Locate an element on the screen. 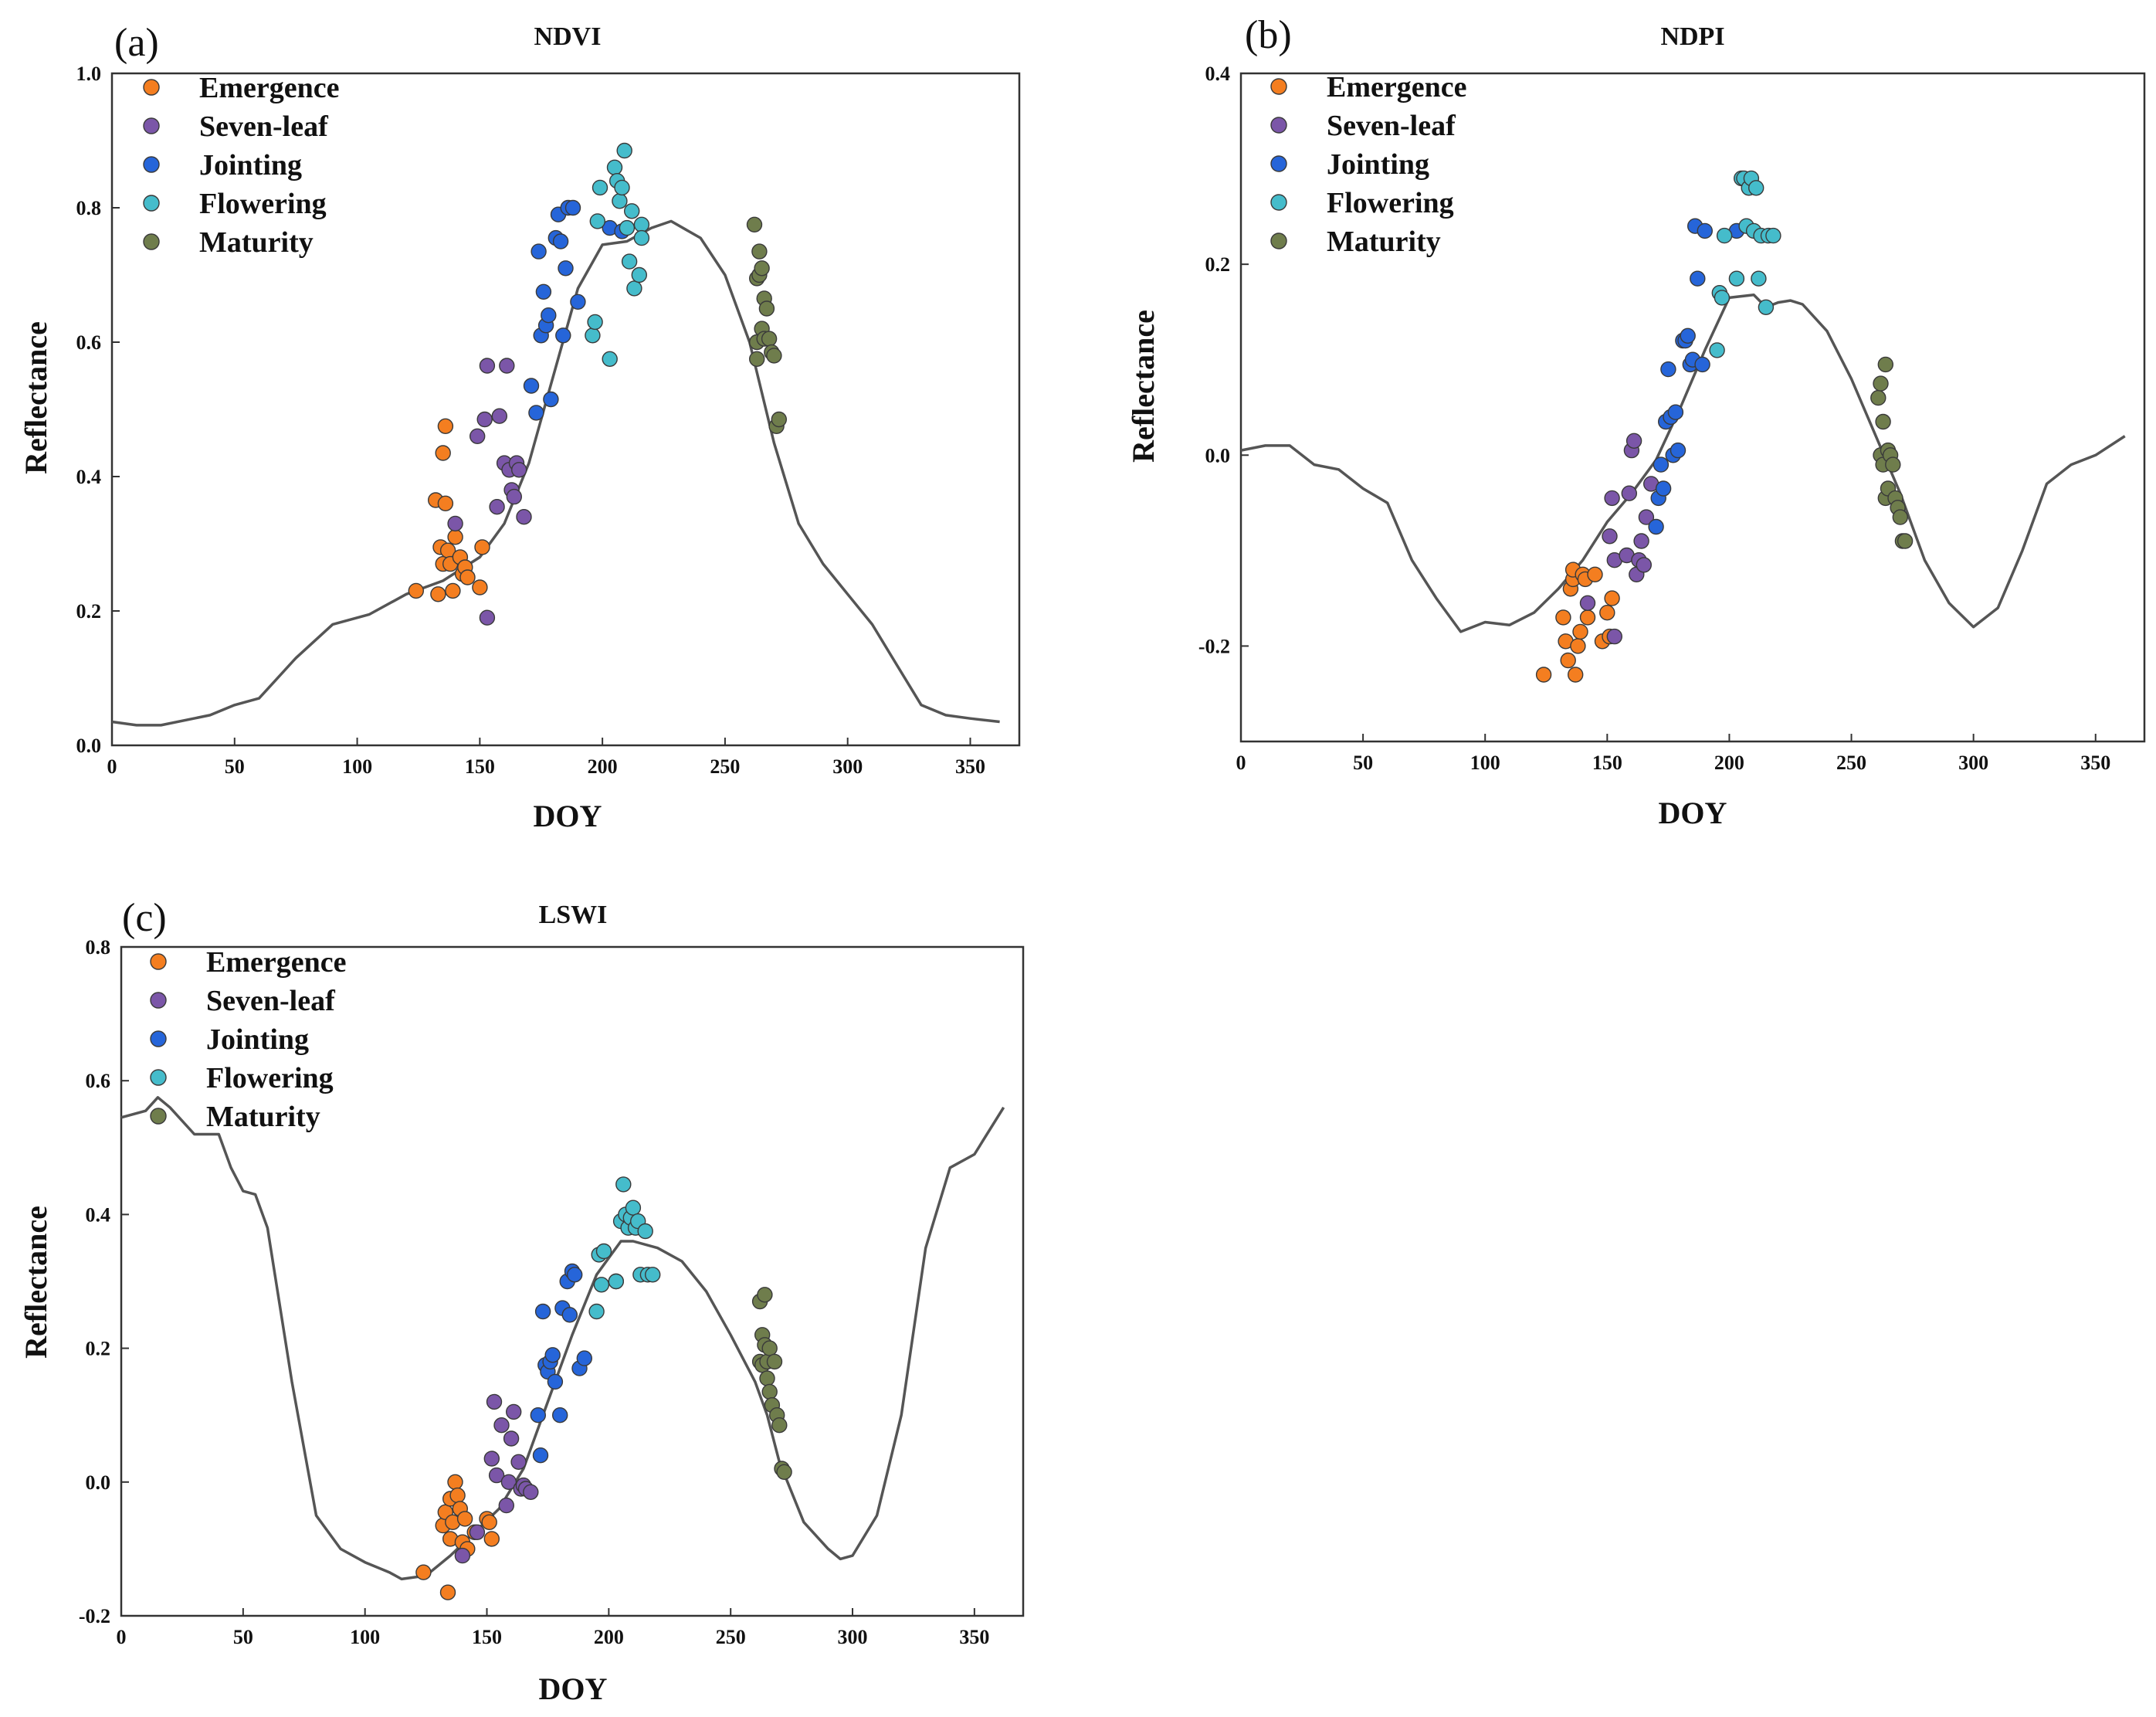 Image resolution: width=2156 pixels, height=1717 pixels. x-tick-label: 50 is located at coordinates (235, 767).